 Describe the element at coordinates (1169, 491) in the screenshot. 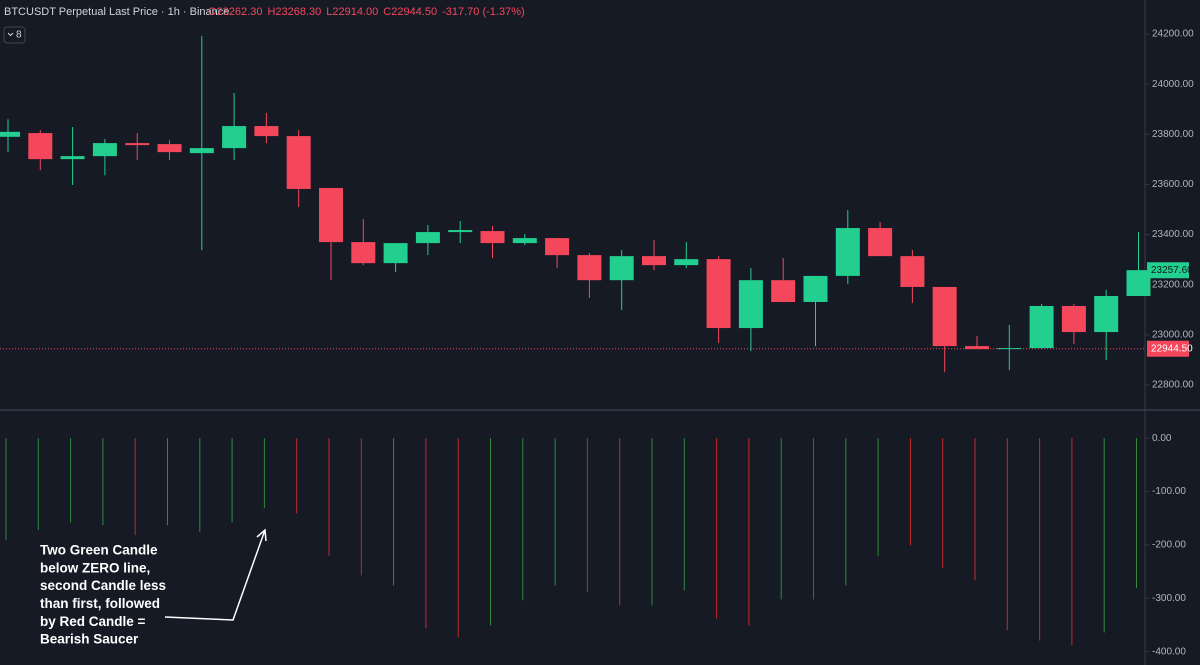

I see `y-tick-label: -100.00` at that location.